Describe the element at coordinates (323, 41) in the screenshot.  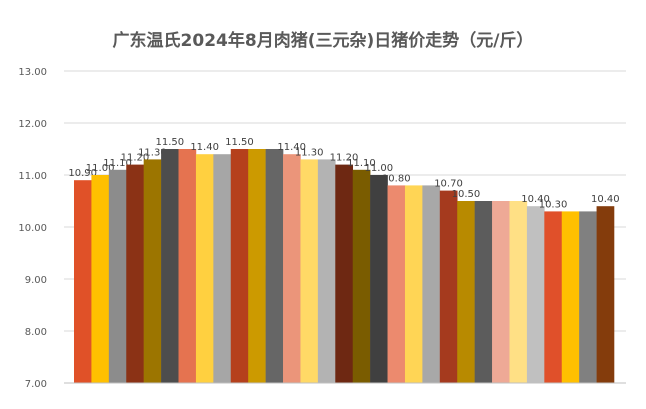
I see `chart-title: 广东温氏2024年8月肉猪(三元杂)日猪价走势（元/斤）` at that location.